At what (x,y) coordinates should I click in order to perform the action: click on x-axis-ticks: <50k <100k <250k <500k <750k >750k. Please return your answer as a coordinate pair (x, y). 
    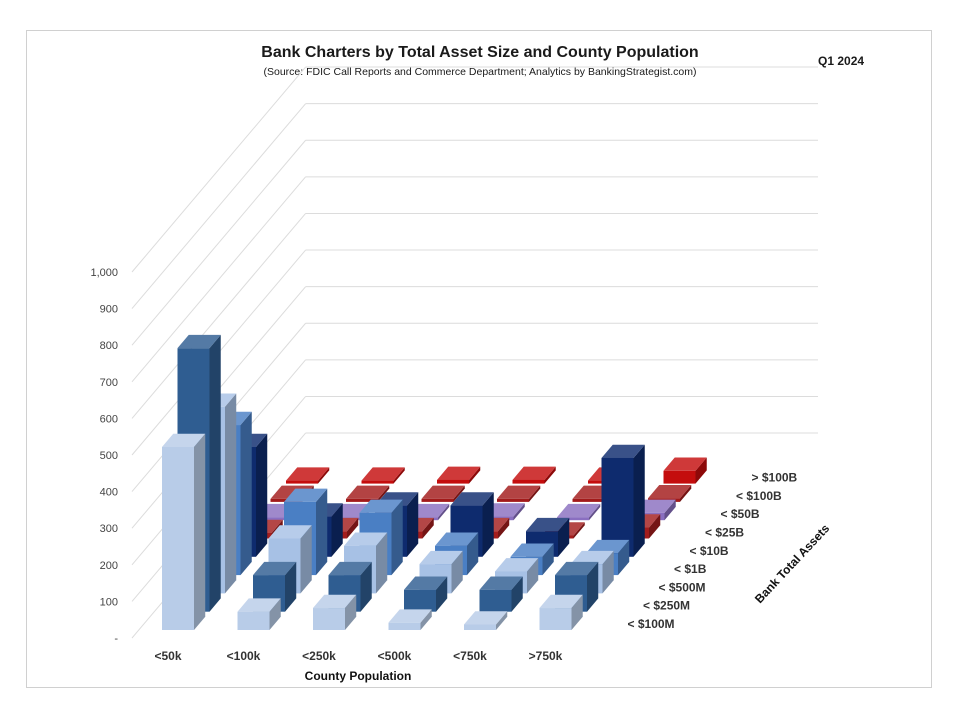
    Looking at the image, I should click on (358, 656).